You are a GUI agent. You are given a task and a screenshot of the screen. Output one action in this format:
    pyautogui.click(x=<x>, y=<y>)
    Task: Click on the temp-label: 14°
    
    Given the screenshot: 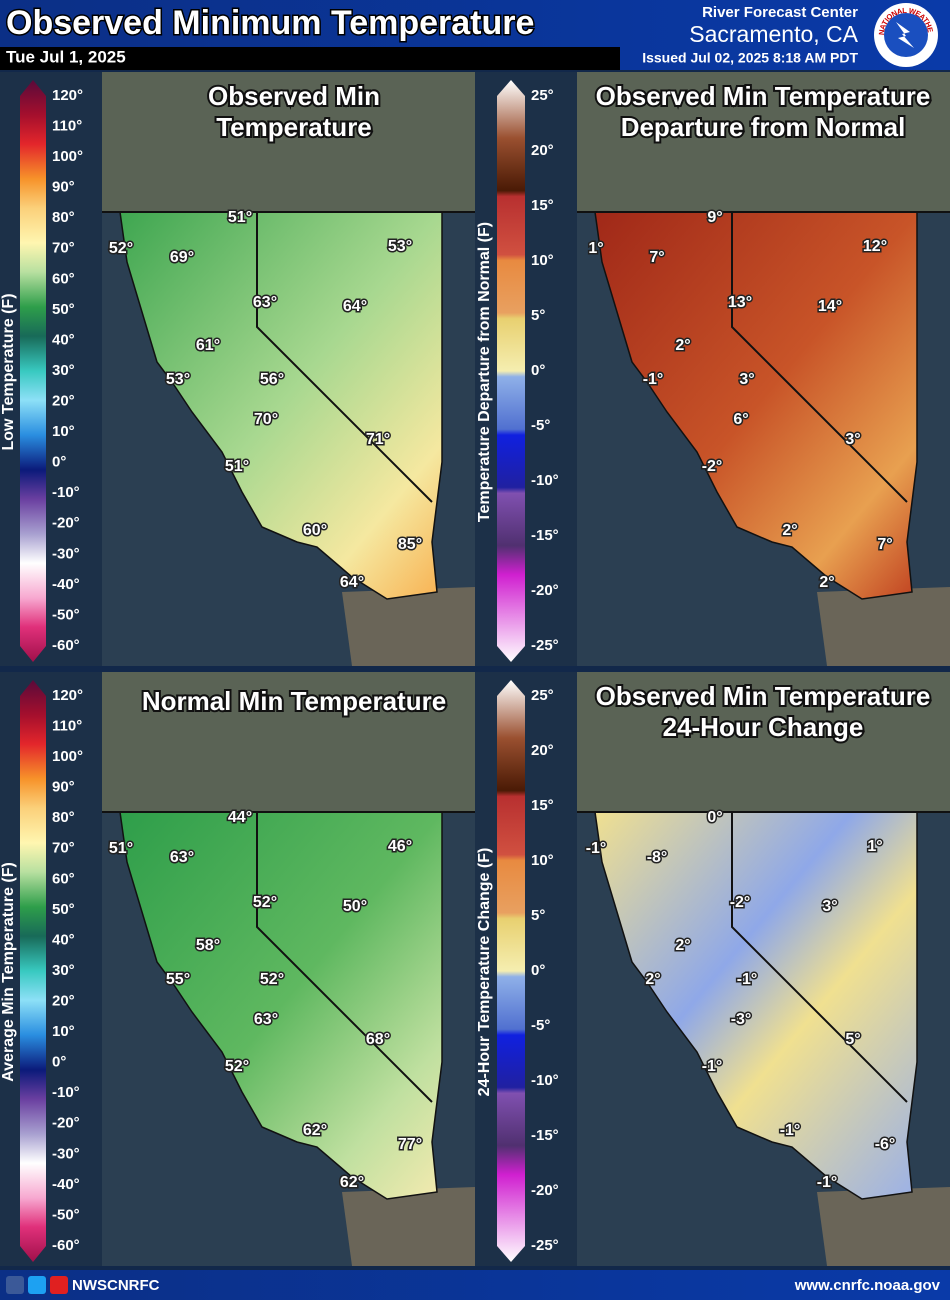 What is the action you would take?
    pyautogui.click(x=830, y=306)
    